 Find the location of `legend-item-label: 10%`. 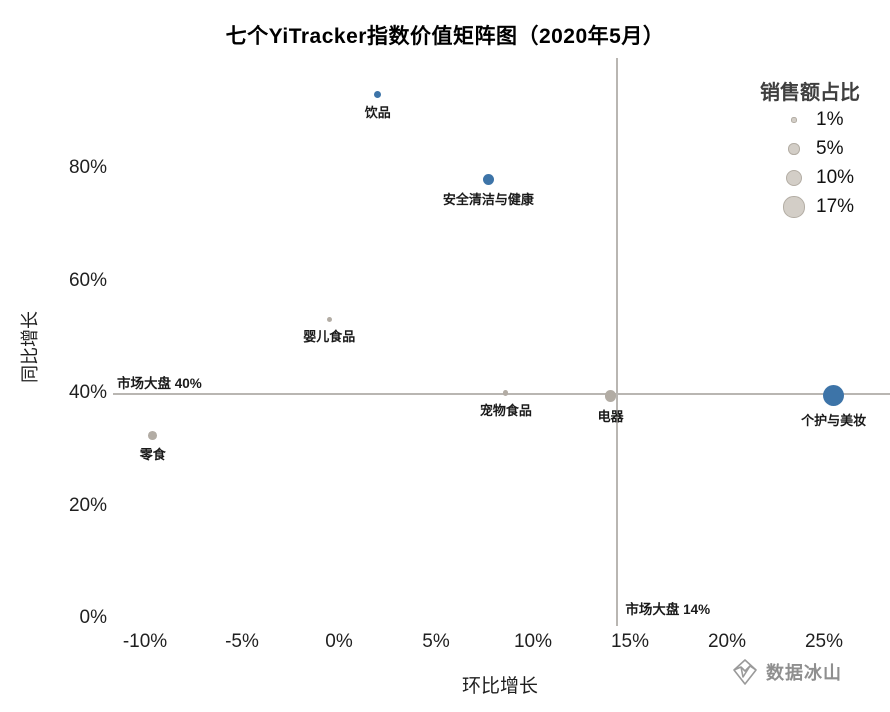

legend-item-label: 10% is located at coordinates (835, 177).